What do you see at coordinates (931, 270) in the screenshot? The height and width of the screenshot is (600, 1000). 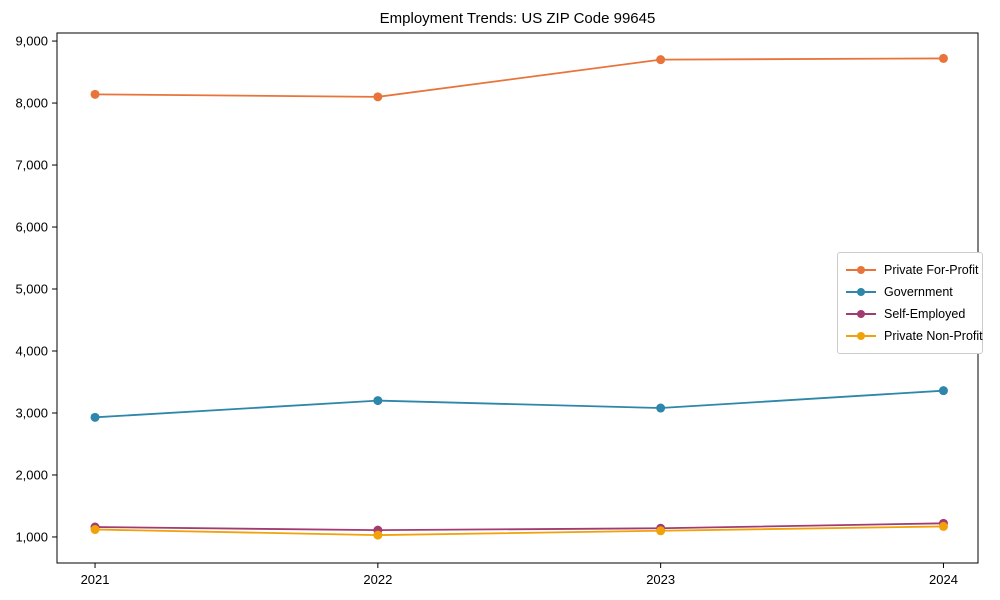 I see `legend-label: Private For-Profit` at bounding box center [931, 270].